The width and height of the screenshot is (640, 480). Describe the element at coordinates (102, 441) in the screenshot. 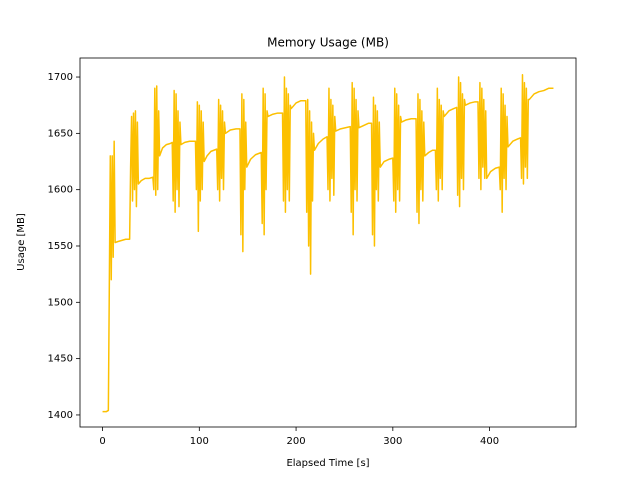

I see `x-tick-label: 0` at that location.